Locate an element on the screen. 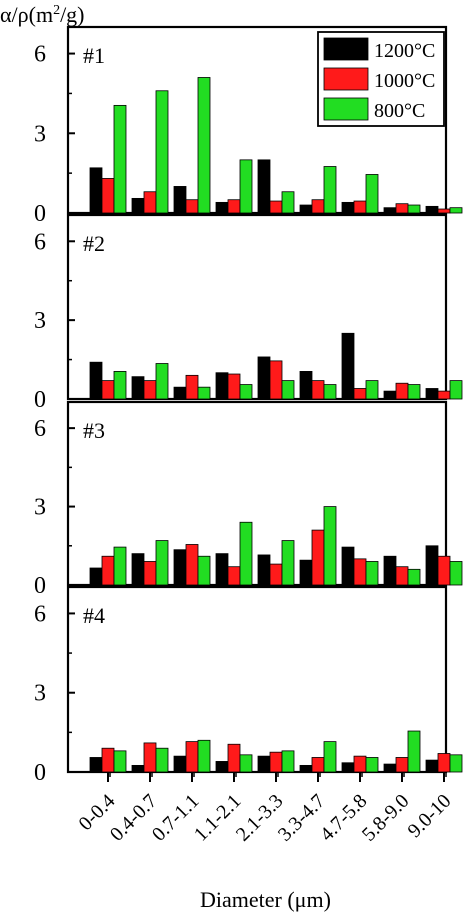 The width and height of the screenshot is (474, 914). x-axis-label: Diameter (μm) is located at coordinates (265, 899).